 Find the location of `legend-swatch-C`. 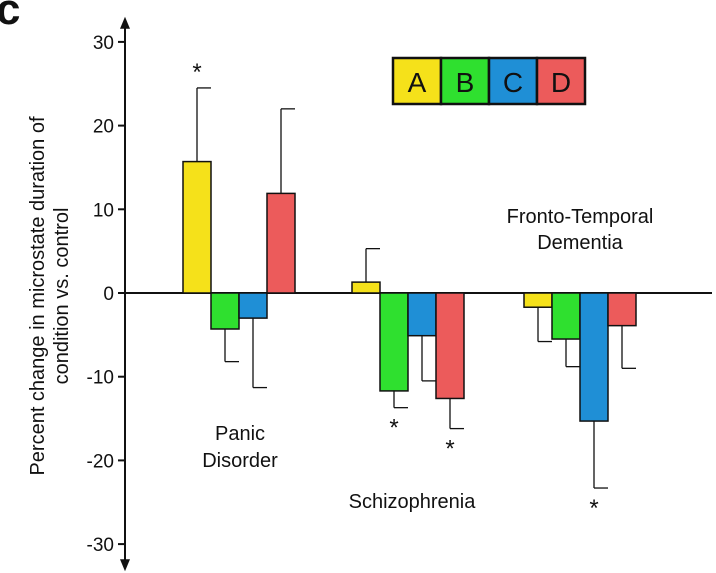

legend-swatch-C is located at coordinates (513, 81).